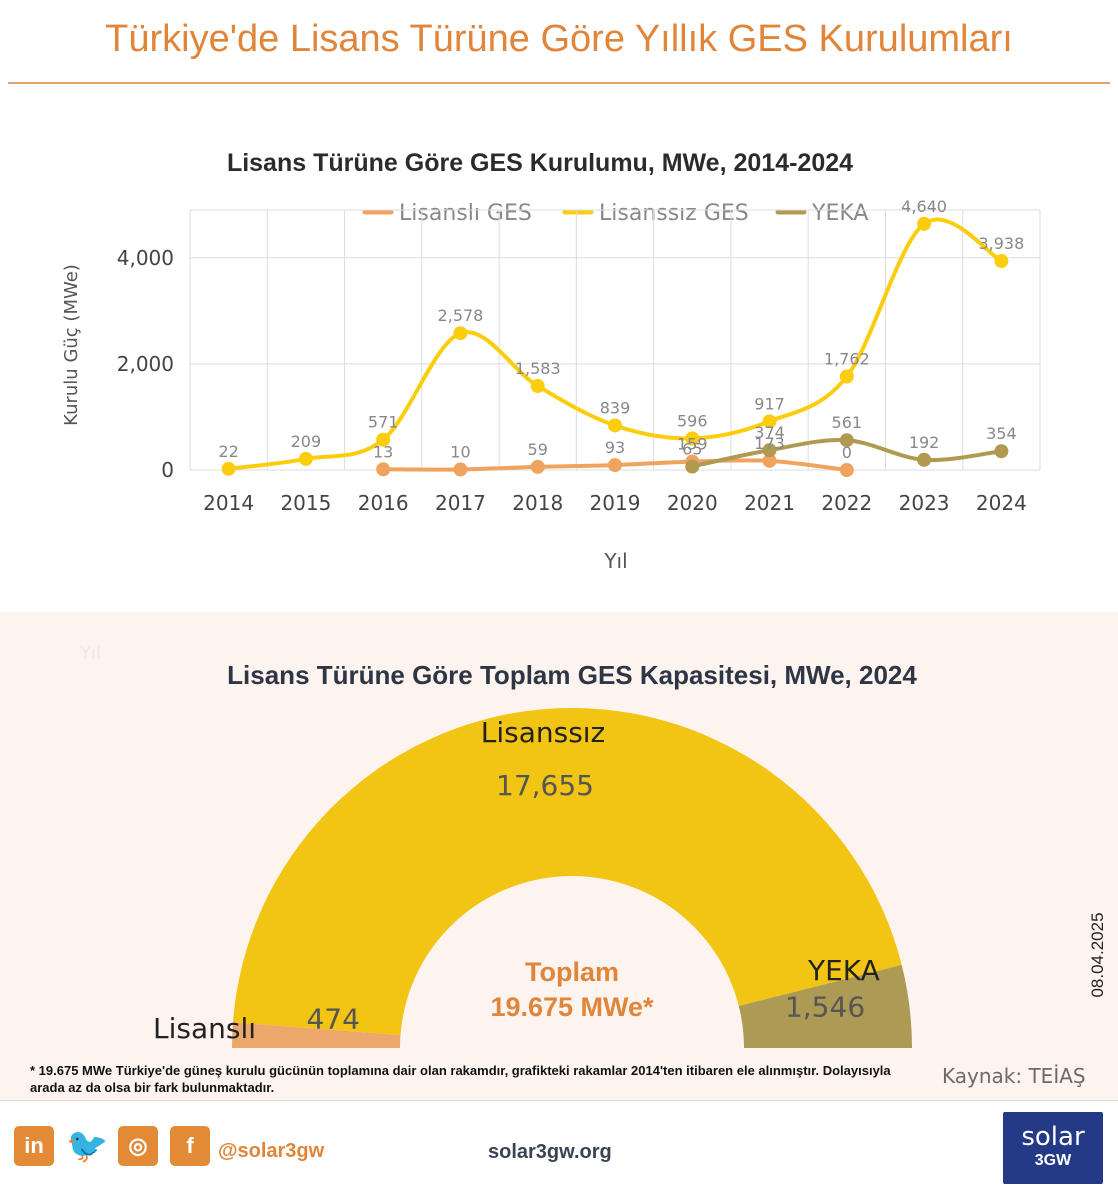 This screenshot has height=1200, width=1118. What do you see at coordinates (559, 83) in the screenshot?
I see `title-divider` at bounding box center [559, 83].